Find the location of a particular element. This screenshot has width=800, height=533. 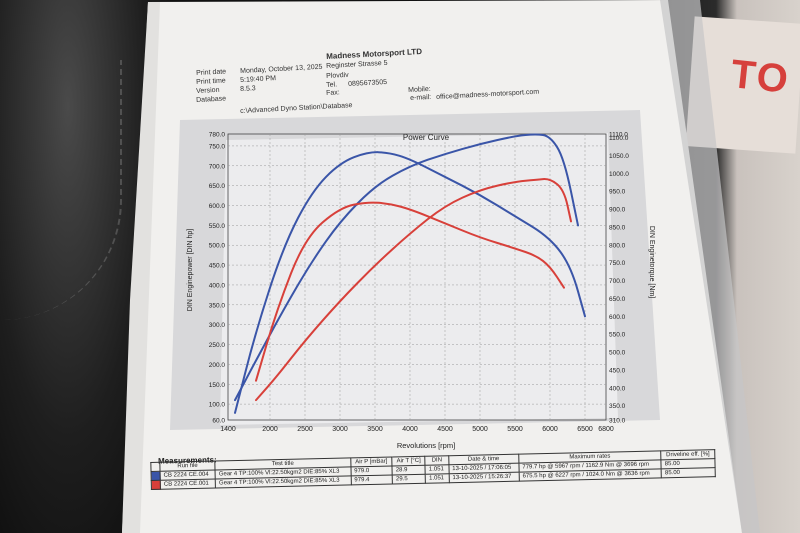

x-tick-label: 4000 is located at coordinates (410, 429).